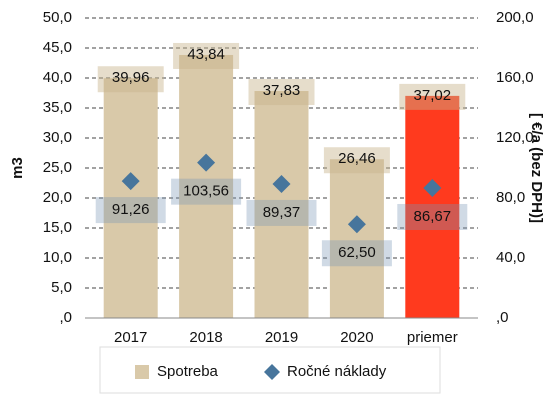 The image size is (552, 403). I want to click on data-label: 39,96, so click(131, 77).